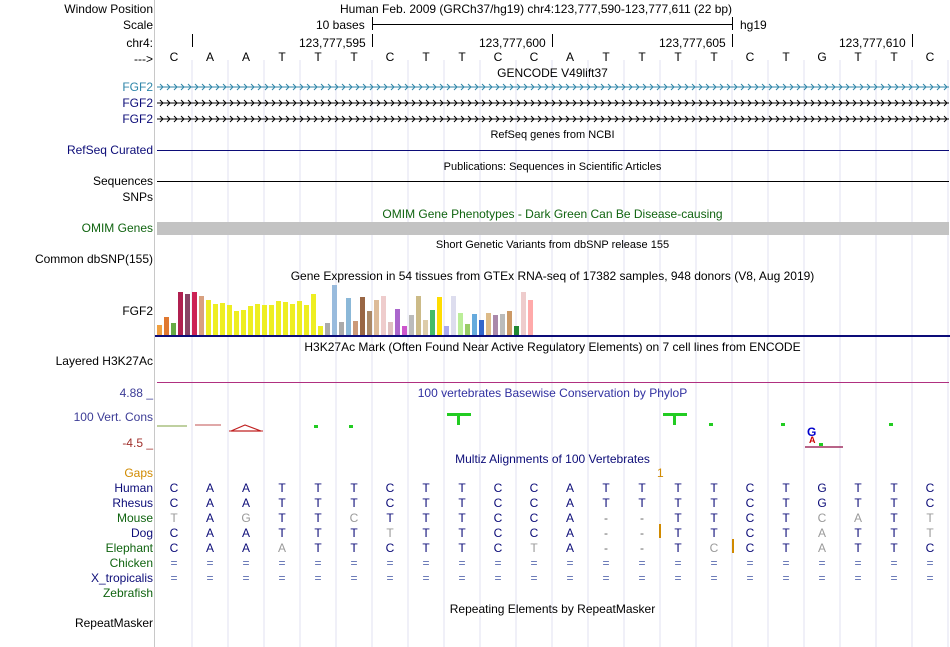 The image size is (950, 647). I want to click on refseq-track-title: RefSeq genes from NCBI, so click(552, 135).